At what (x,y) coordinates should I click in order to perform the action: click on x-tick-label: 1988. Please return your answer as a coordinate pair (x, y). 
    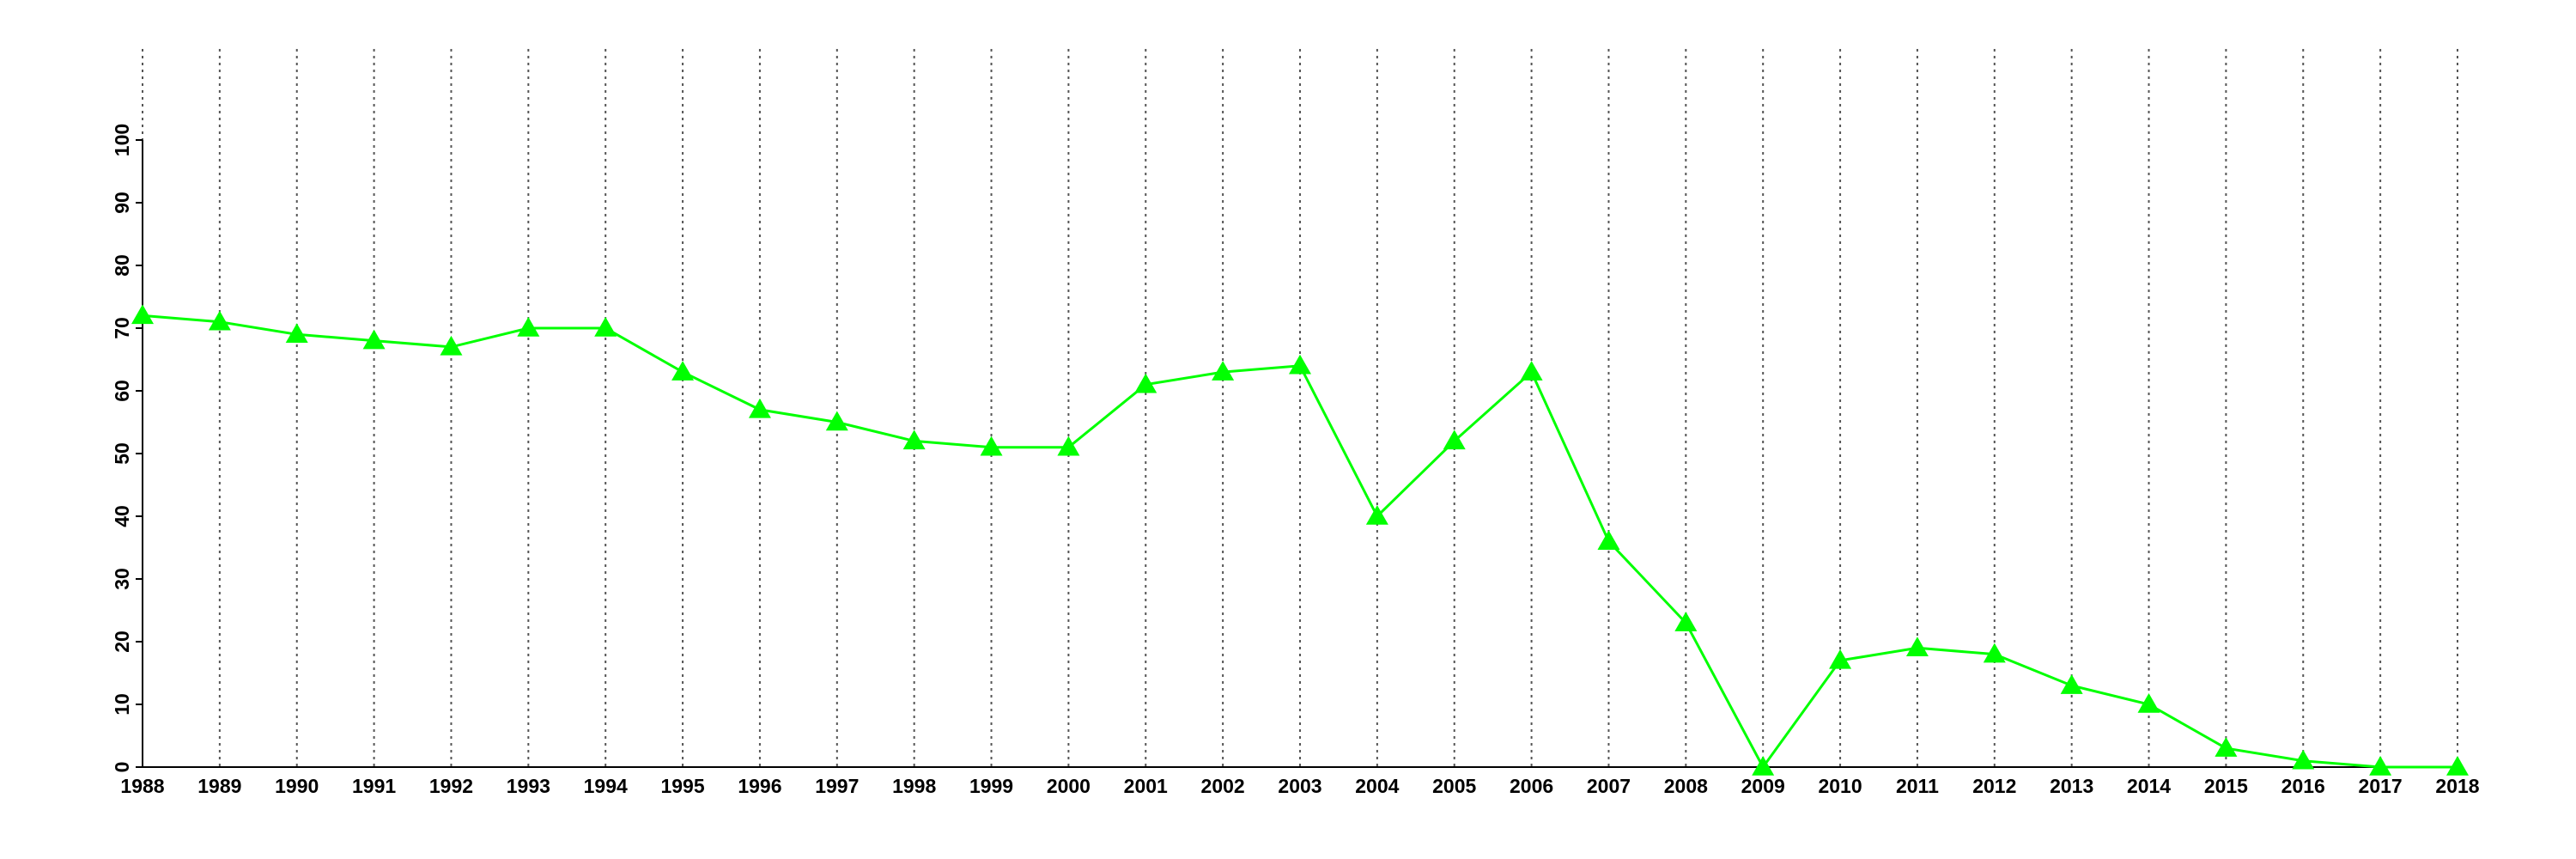
    Looking at the image, I should click on (142, 786).